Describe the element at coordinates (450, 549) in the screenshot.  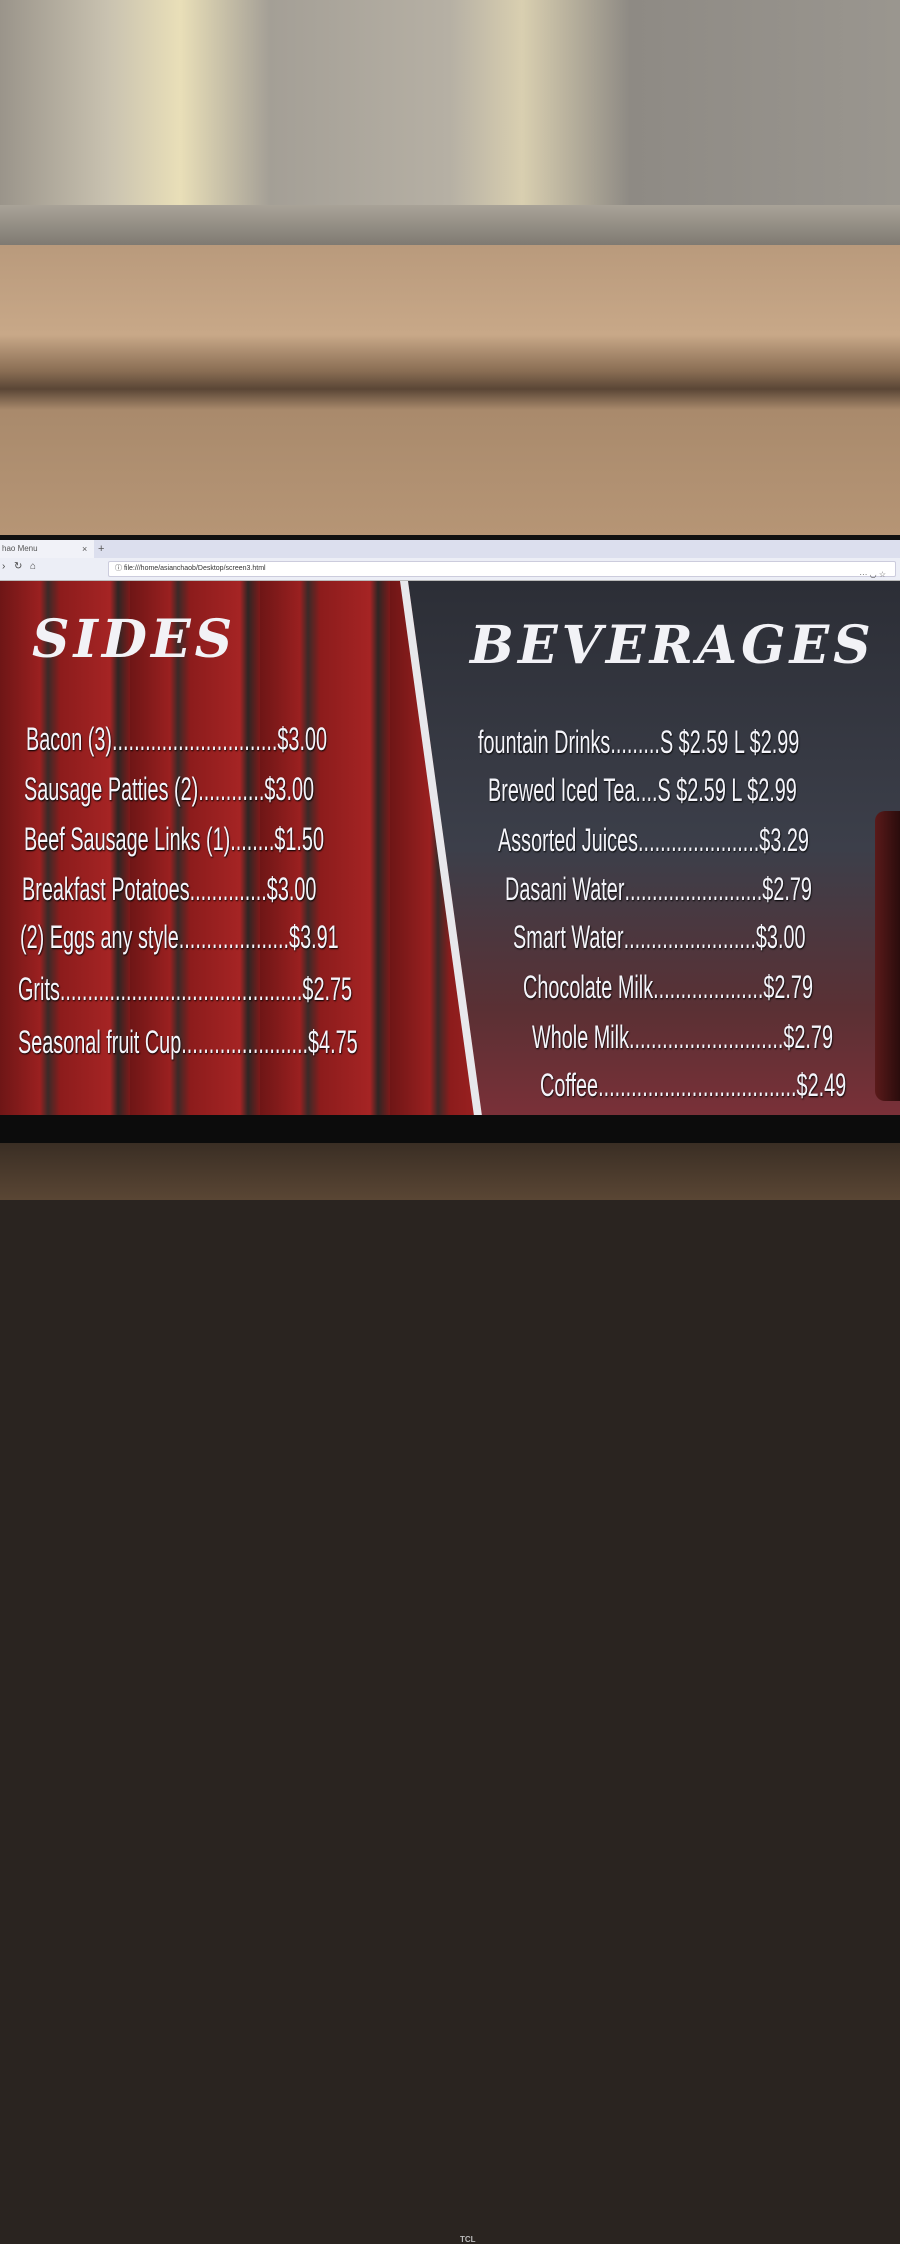
I see `browser-tab-bar: hao Menu × +` at that location.